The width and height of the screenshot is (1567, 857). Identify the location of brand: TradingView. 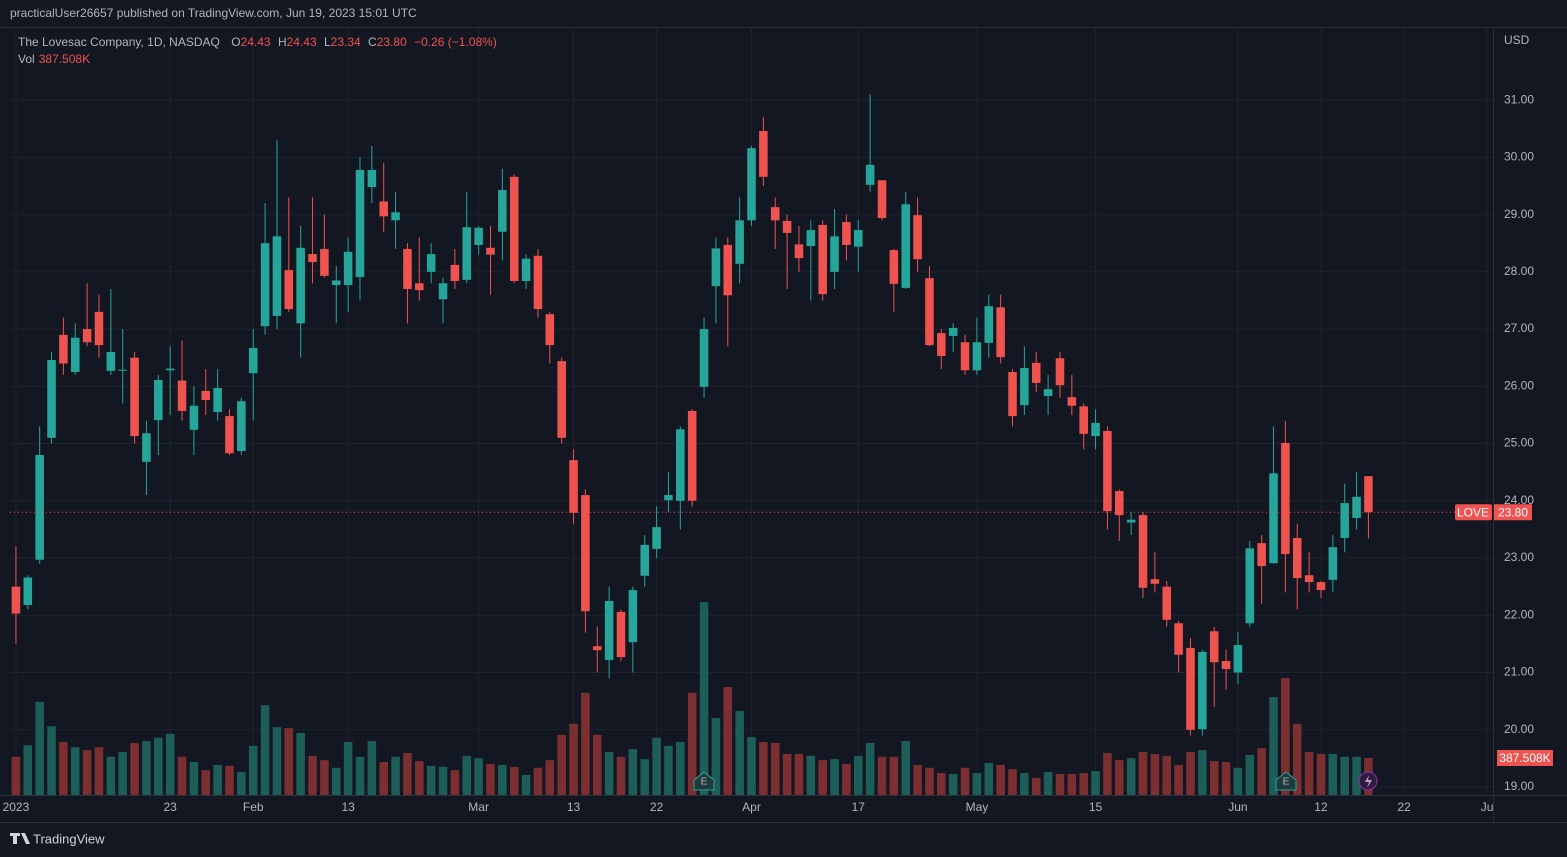
(69, 838).